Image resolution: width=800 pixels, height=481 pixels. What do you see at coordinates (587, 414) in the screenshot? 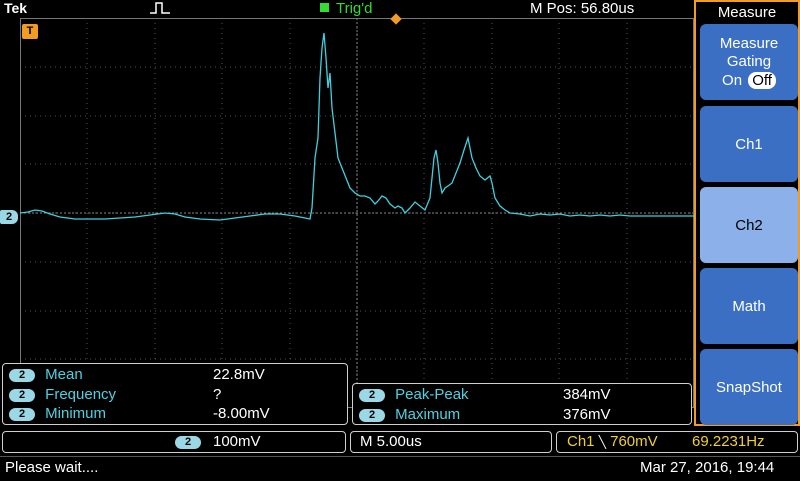
I see `measurement-value: 376mV` at bounding box center [587, 414].